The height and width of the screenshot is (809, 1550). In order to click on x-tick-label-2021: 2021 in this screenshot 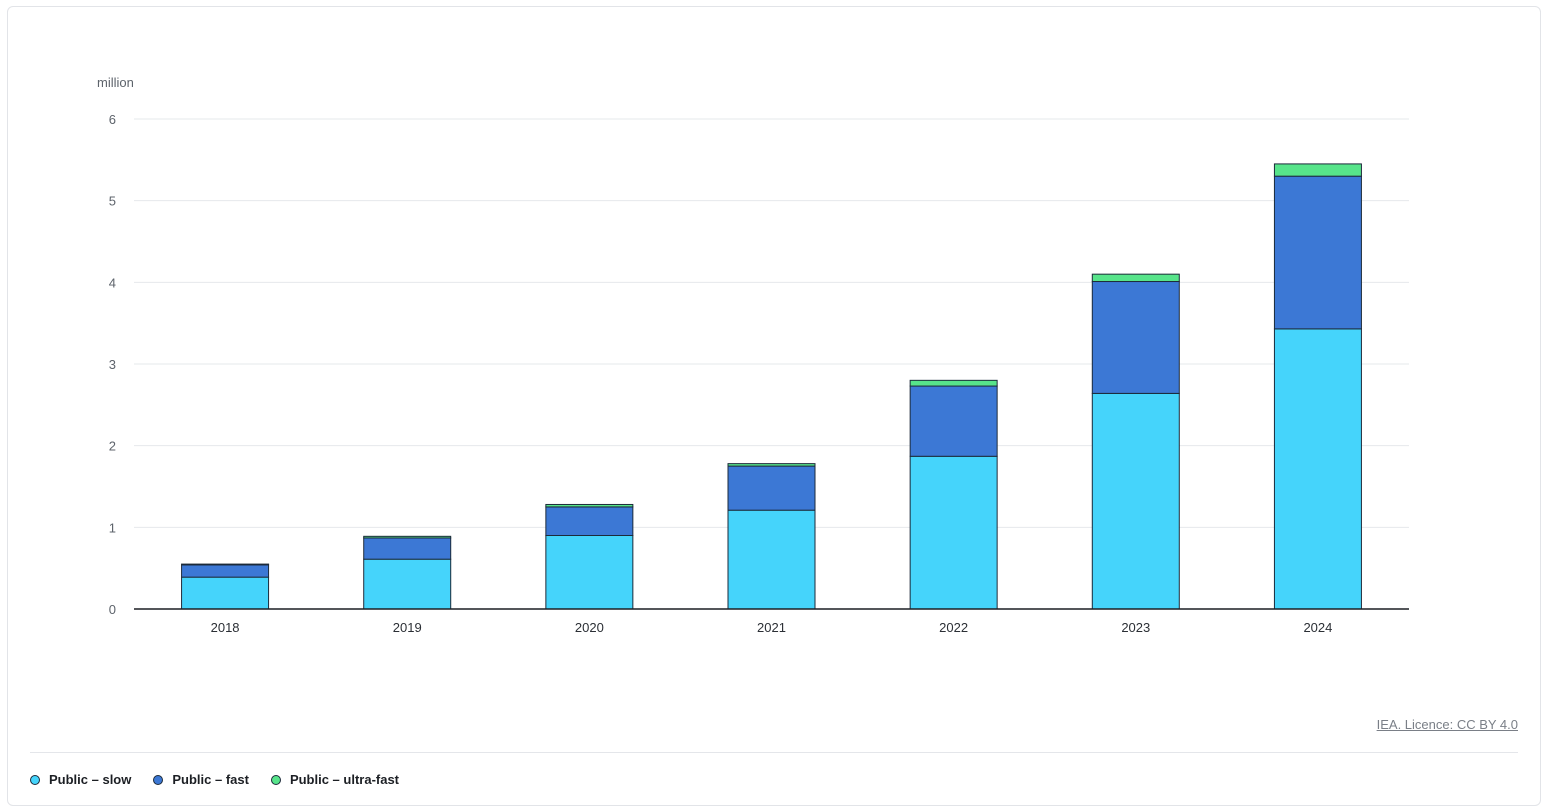, I will do `click(771, 627)`.